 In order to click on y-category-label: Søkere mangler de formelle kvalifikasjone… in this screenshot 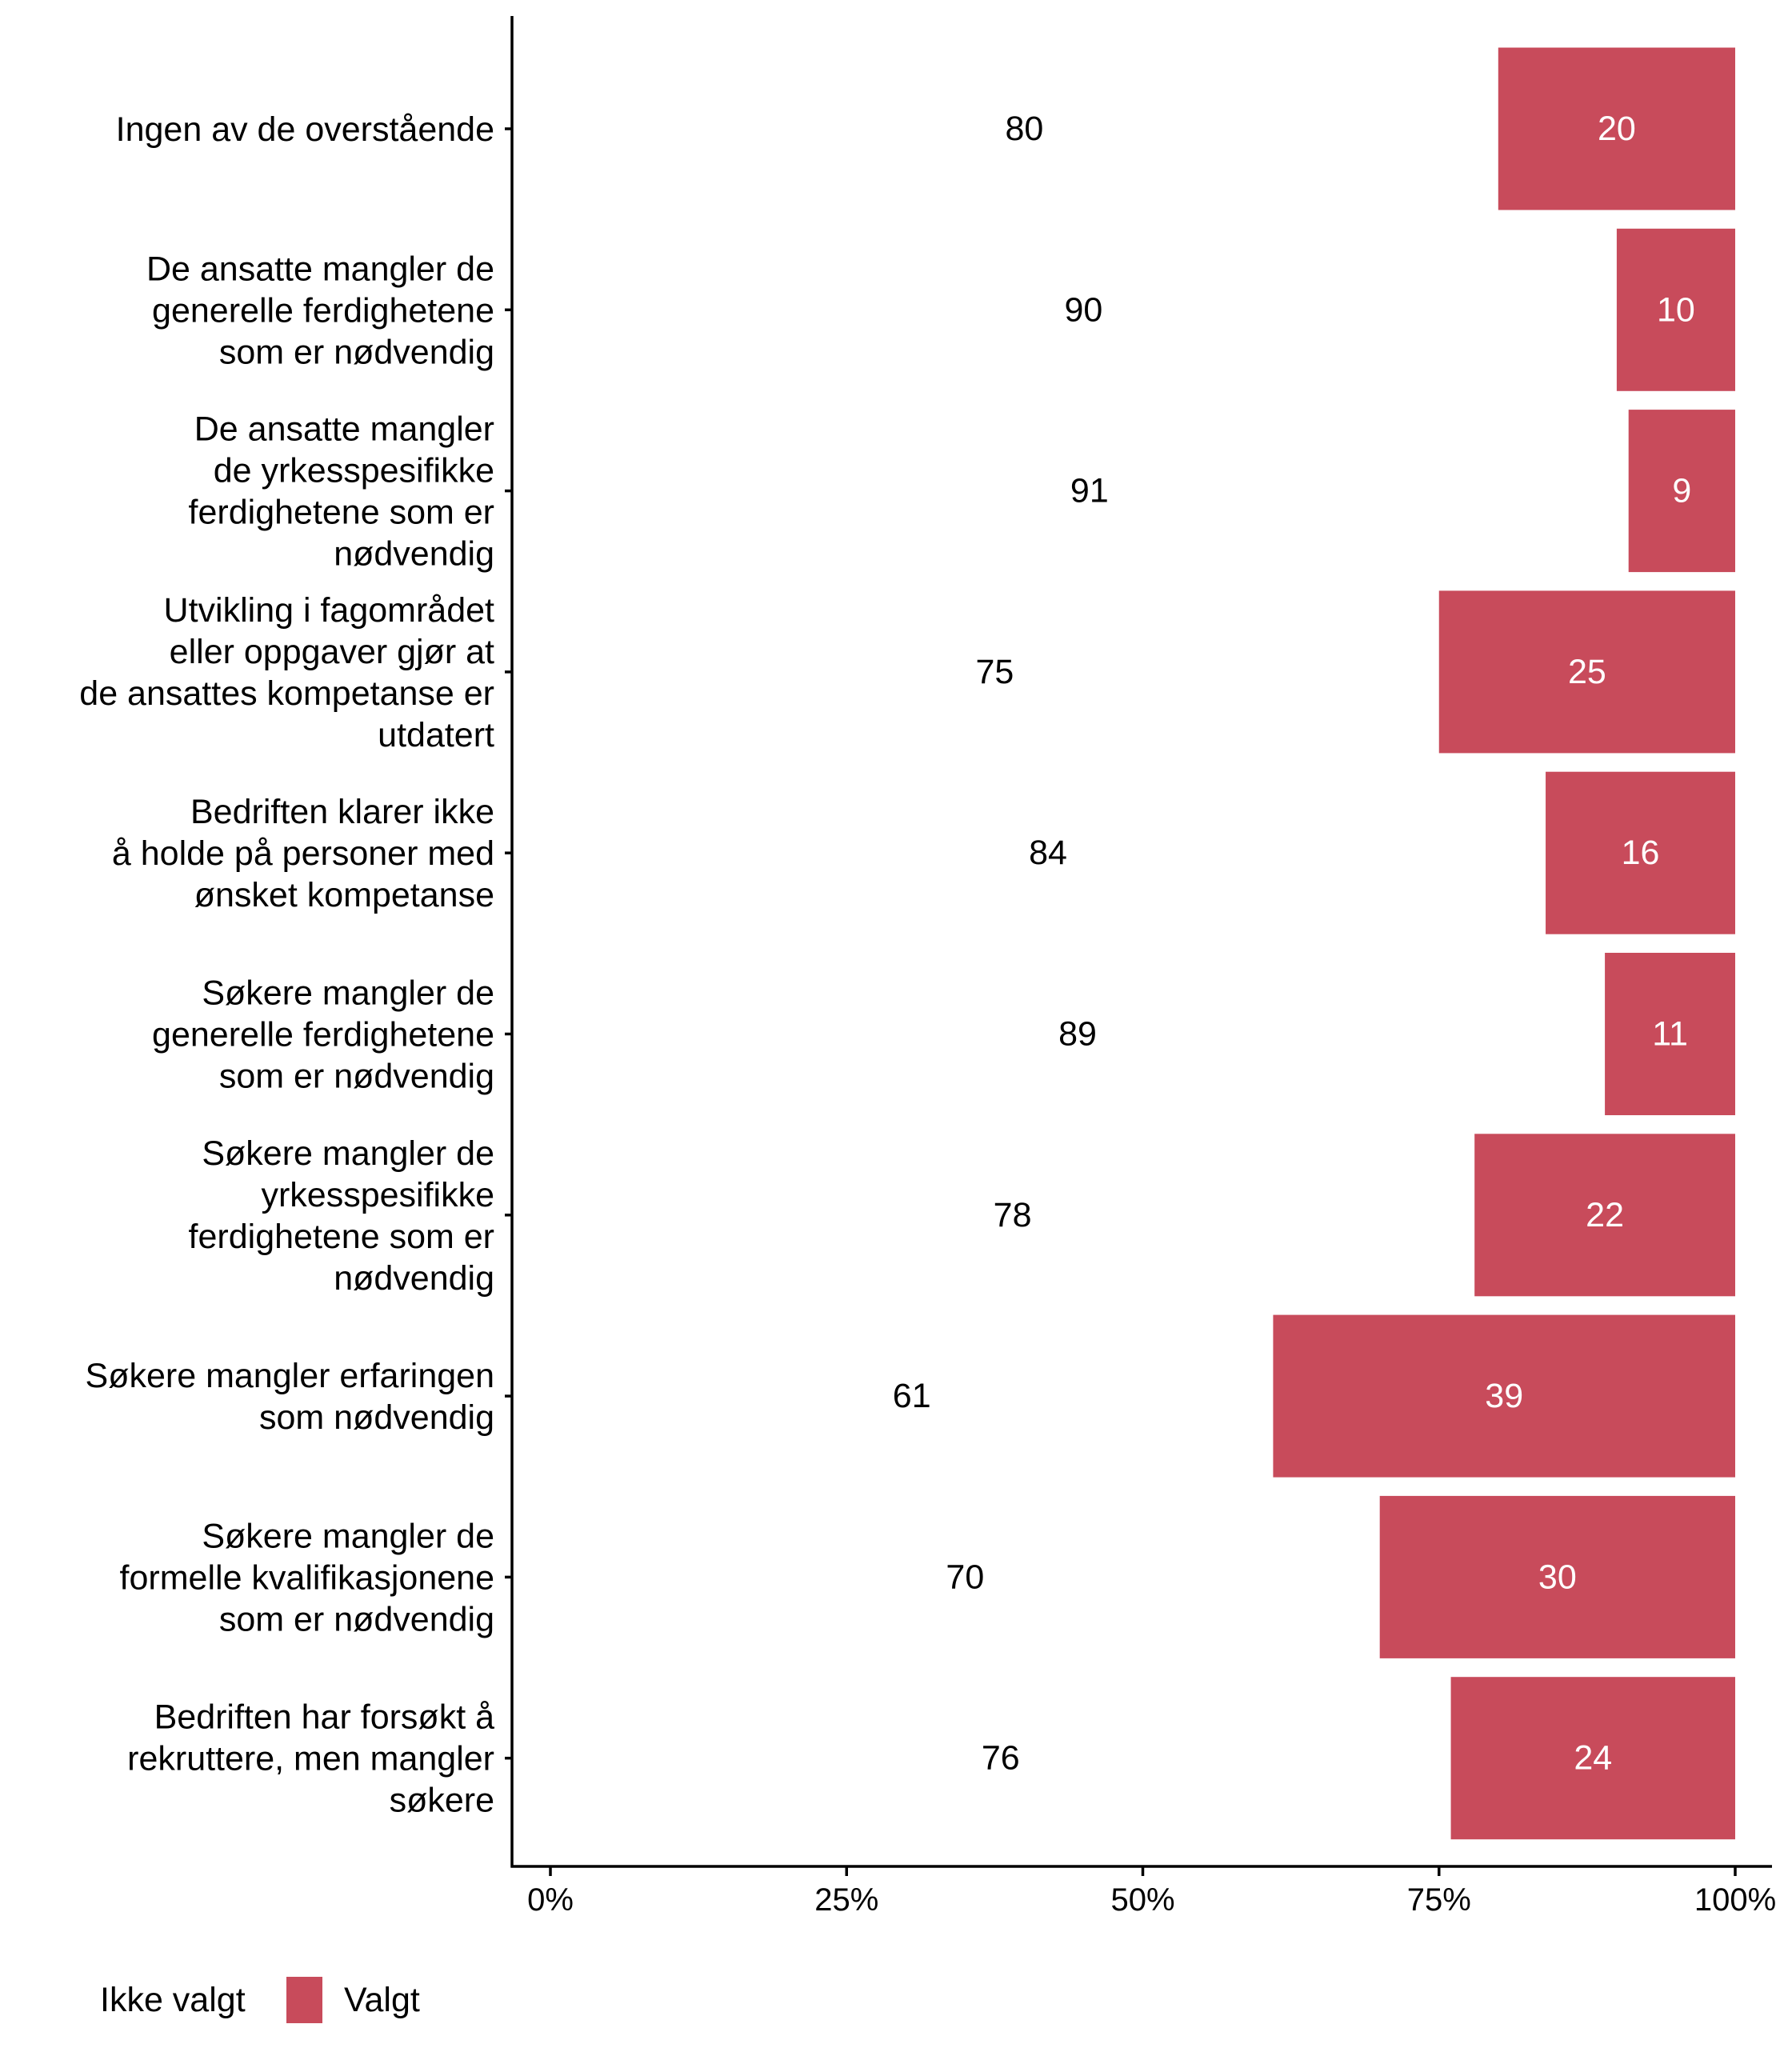, I will do `click(307, 1577)`.